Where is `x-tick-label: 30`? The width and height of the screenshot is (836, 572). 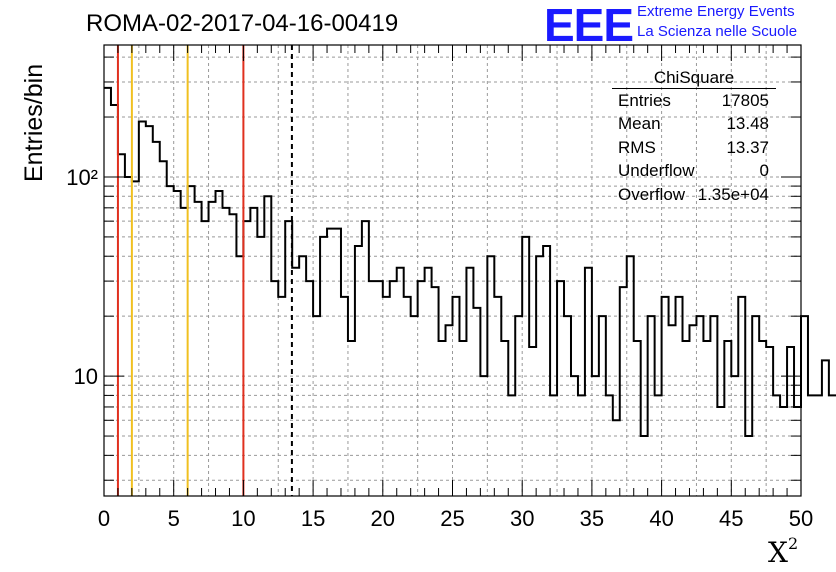 x-tick-label: 30 is located at coordinates (522, 518).